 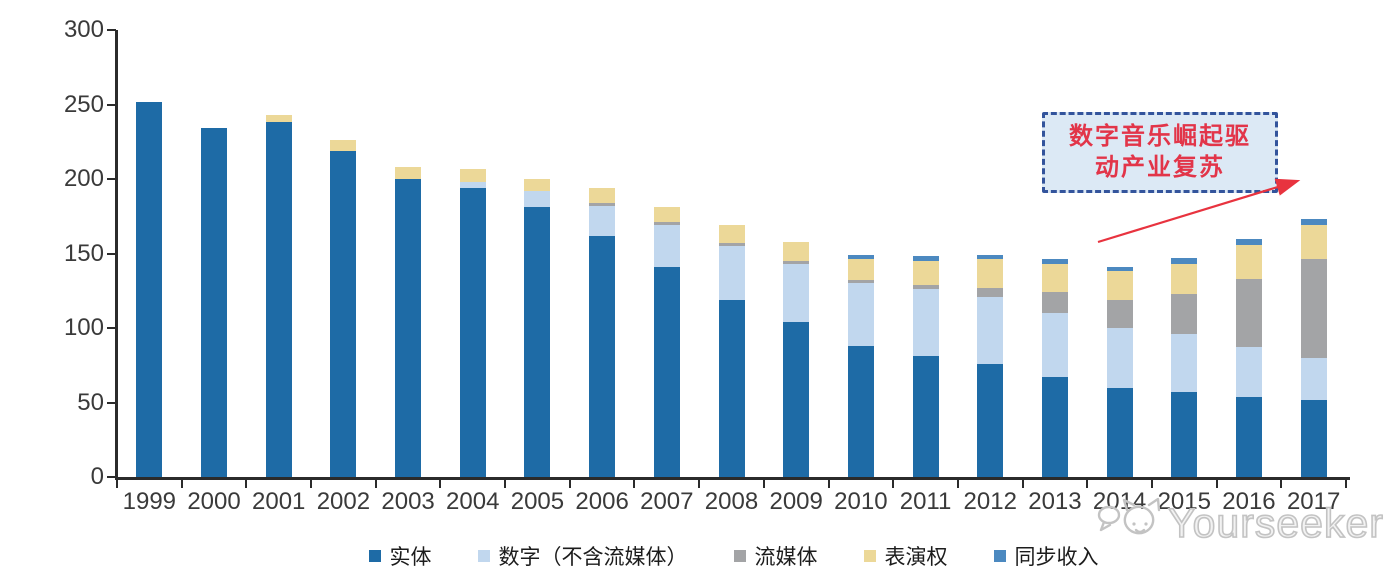 What do you see at coordinates (925, 501) in the screenshot?
I see `x-axis-tick-label: 2011` at bounding box center [925, 501].